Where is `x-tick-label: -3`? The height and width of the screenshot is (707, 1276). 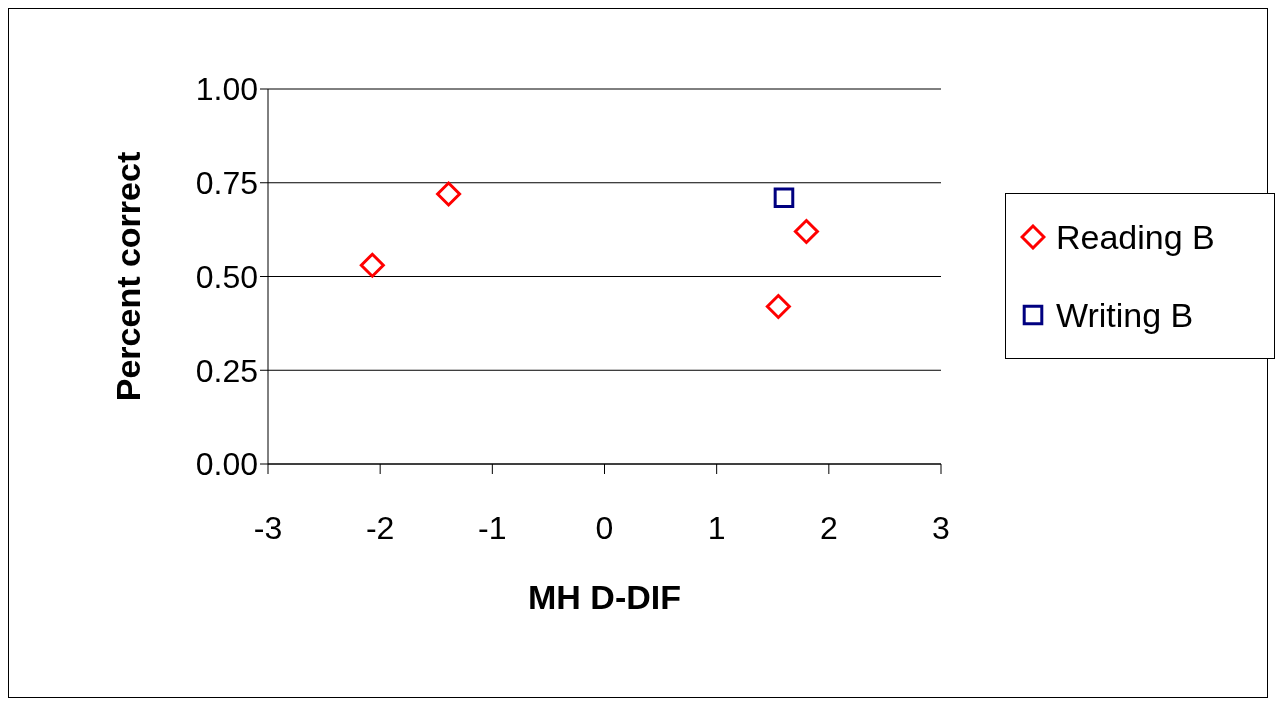 x-tick-label: -3 is located at coordinates (268, 527).